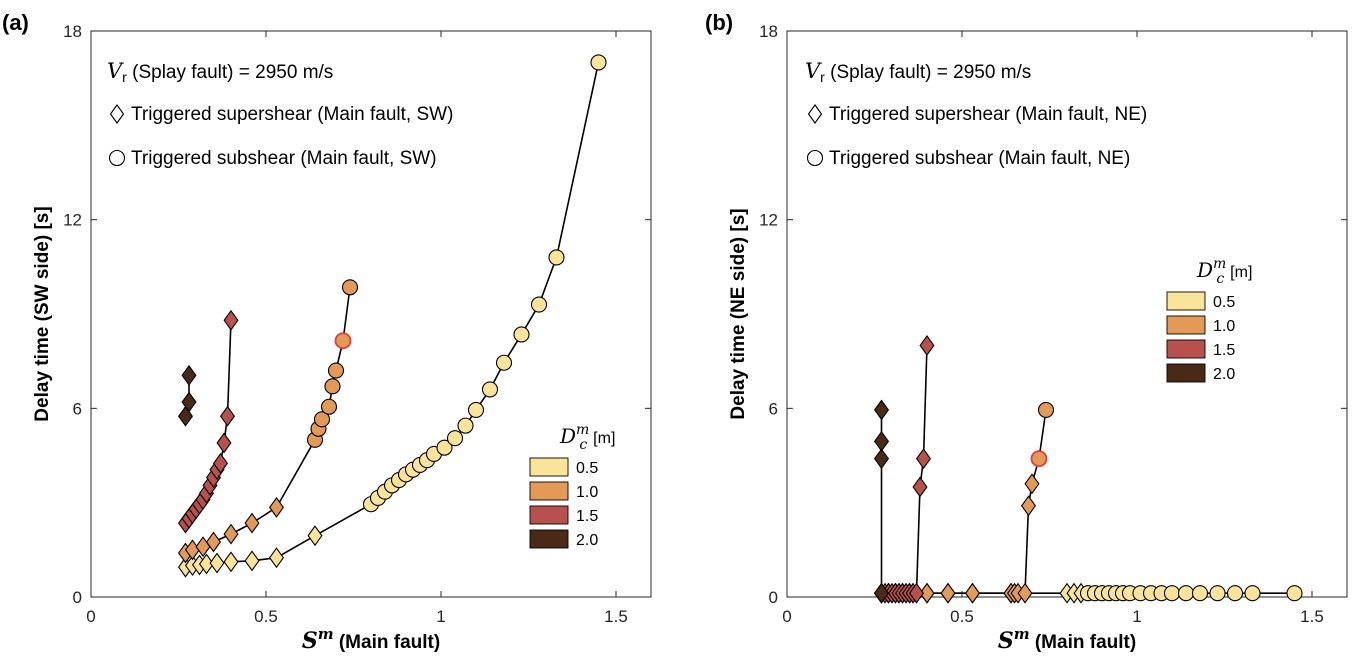 This screenshot has width=1356, height=657. Describe the element at coordinates (738, 313) in the screenshot. I see `y-axis-title: Delay time (NE side) [s]` at that location.